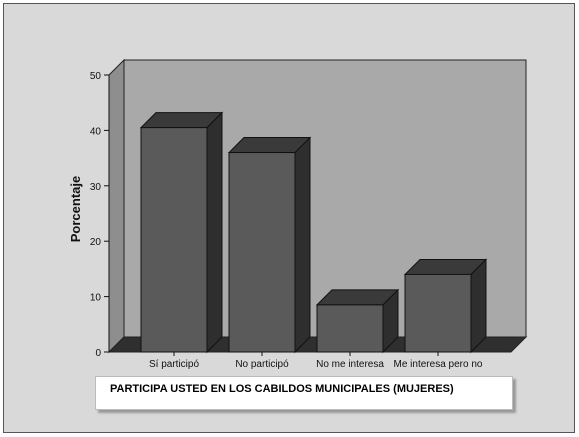  Describe the element at coordinates (100, 215) in the screenshot. I see `y-axis: 0 10 20 30 40 50` at that location.